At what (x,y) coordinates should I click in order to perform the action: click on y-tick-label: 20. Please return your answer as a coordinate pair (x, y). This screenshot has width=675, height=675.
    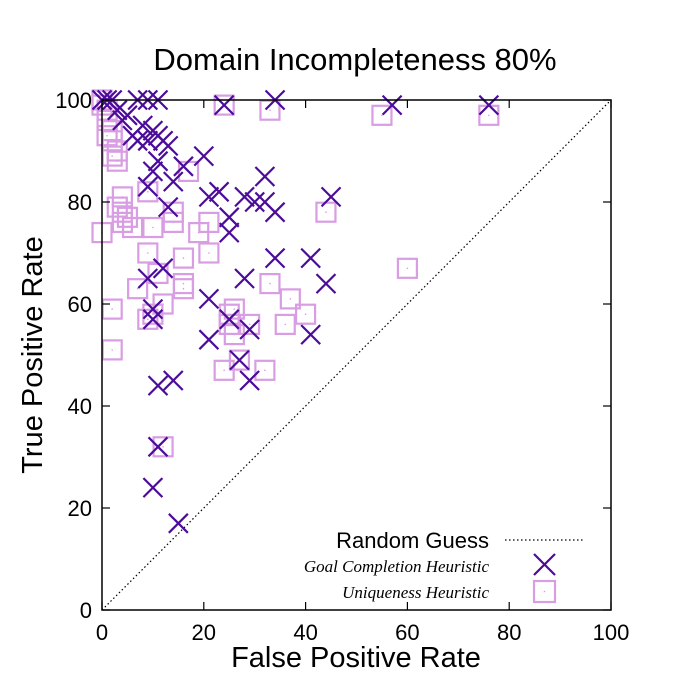
    Looking at the image, I should click on (80, 508).